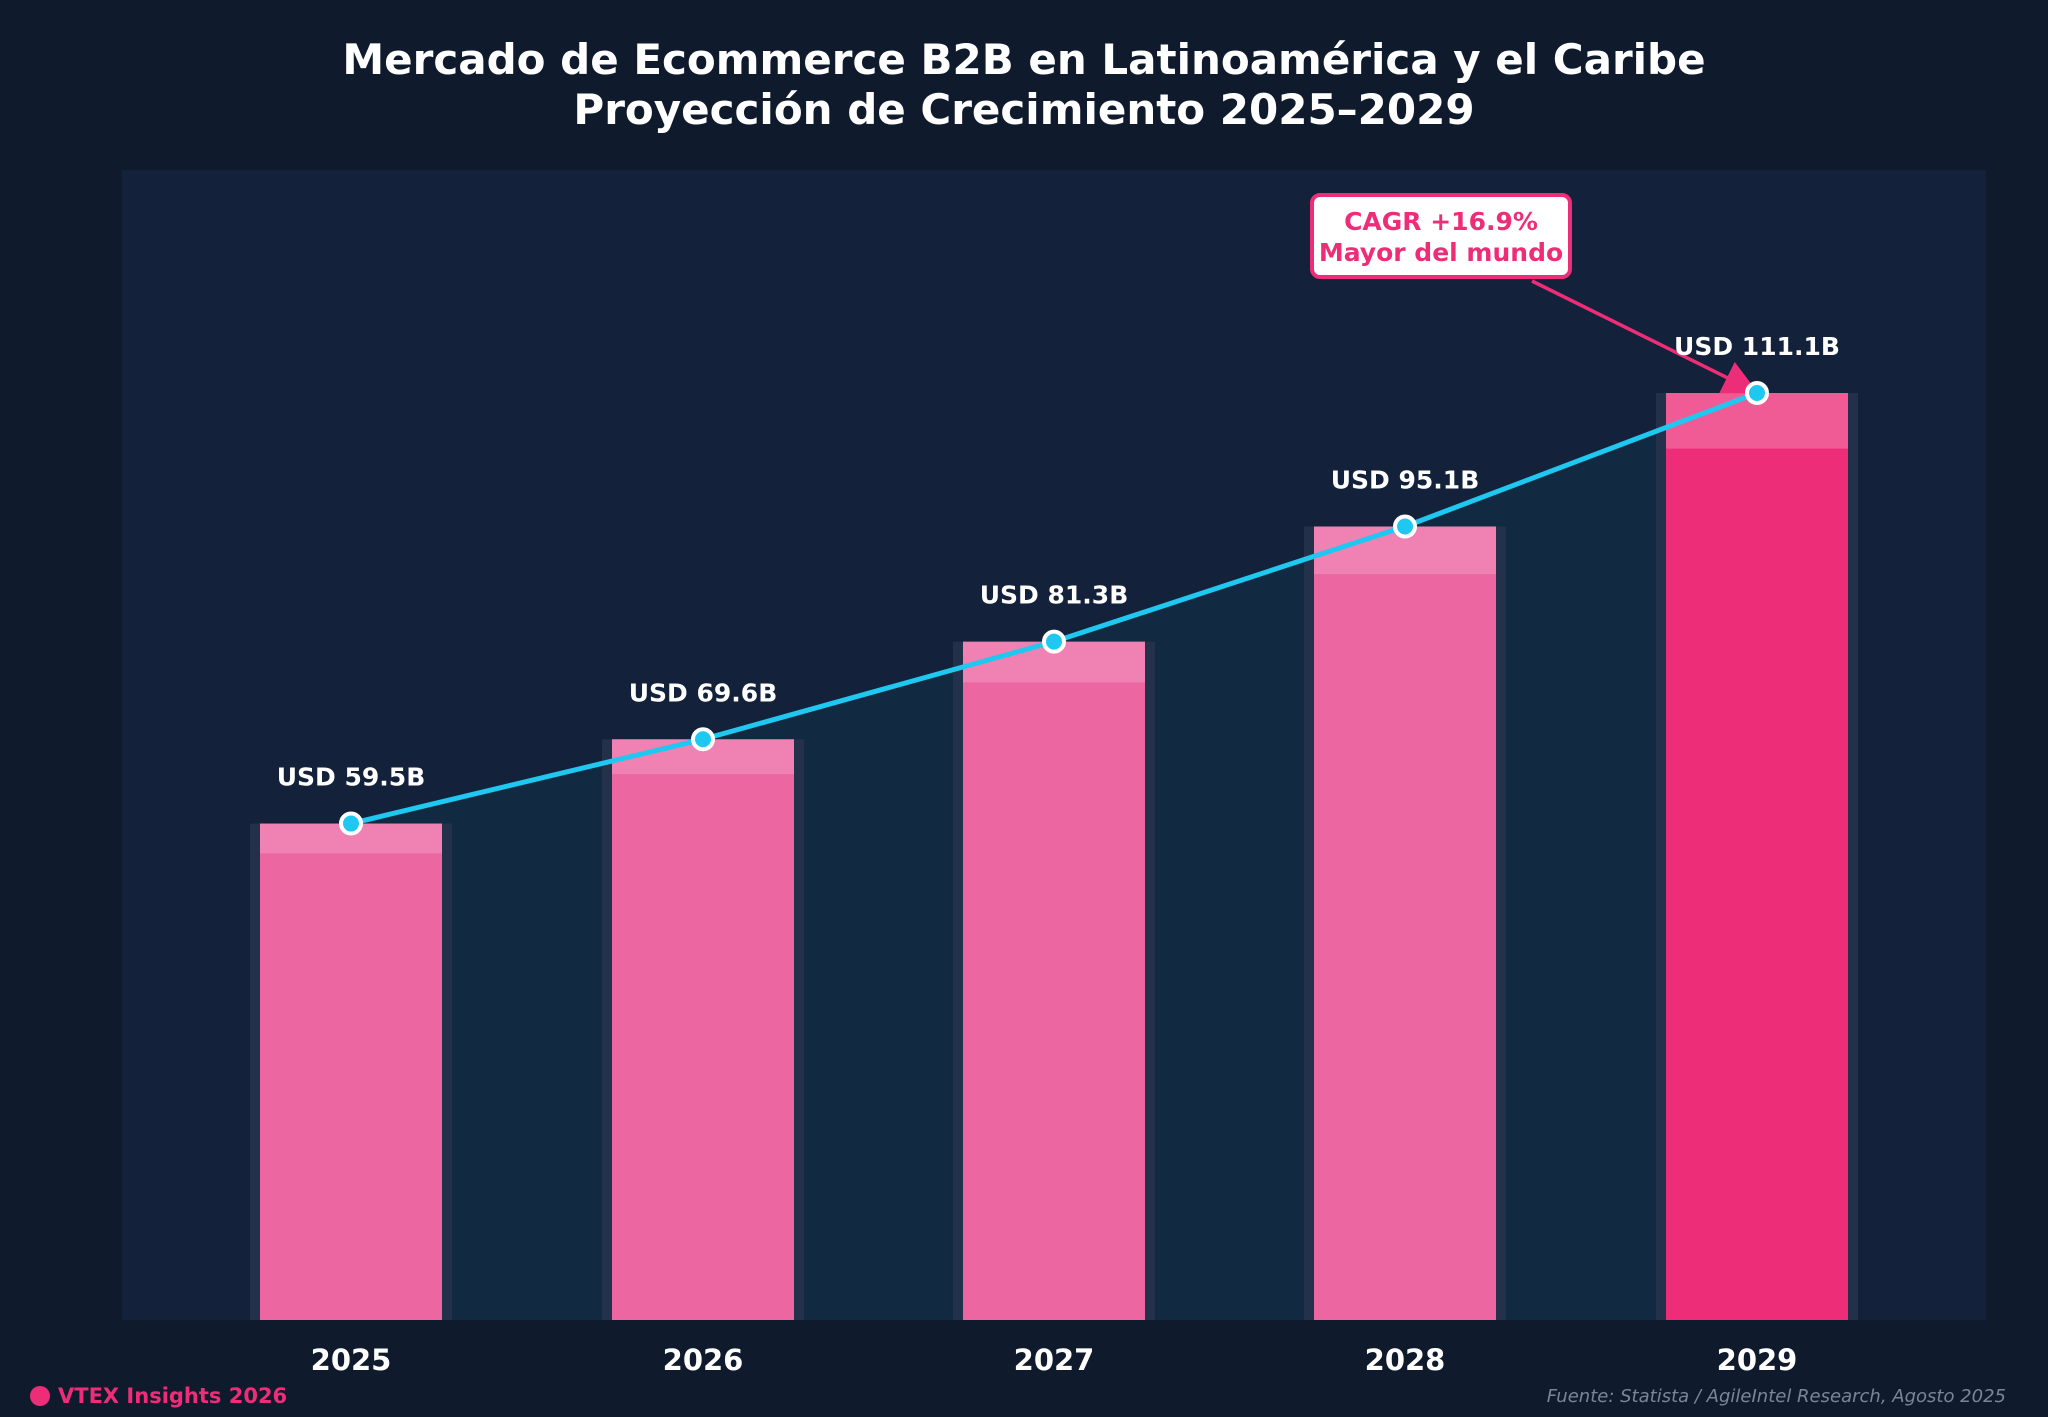  Describe the element at coordinates (40, 1396) in the screenshot. I see `brand-dot-icon` at that location.